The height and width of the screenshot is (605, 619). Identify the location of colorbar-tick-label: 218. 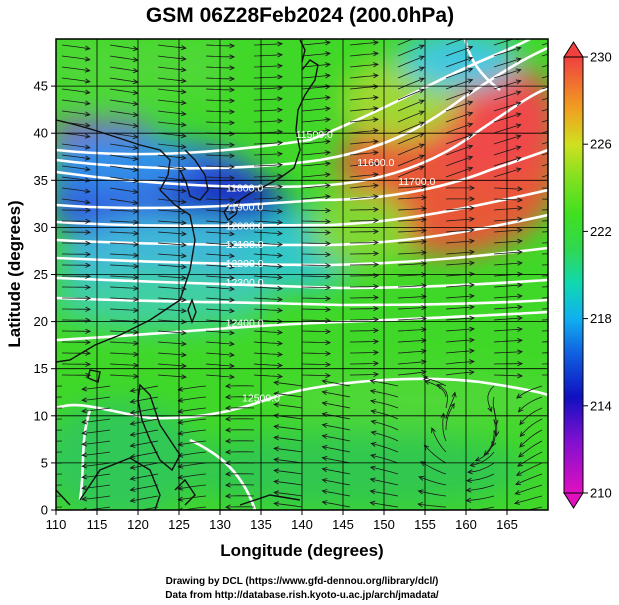
(601, 318).